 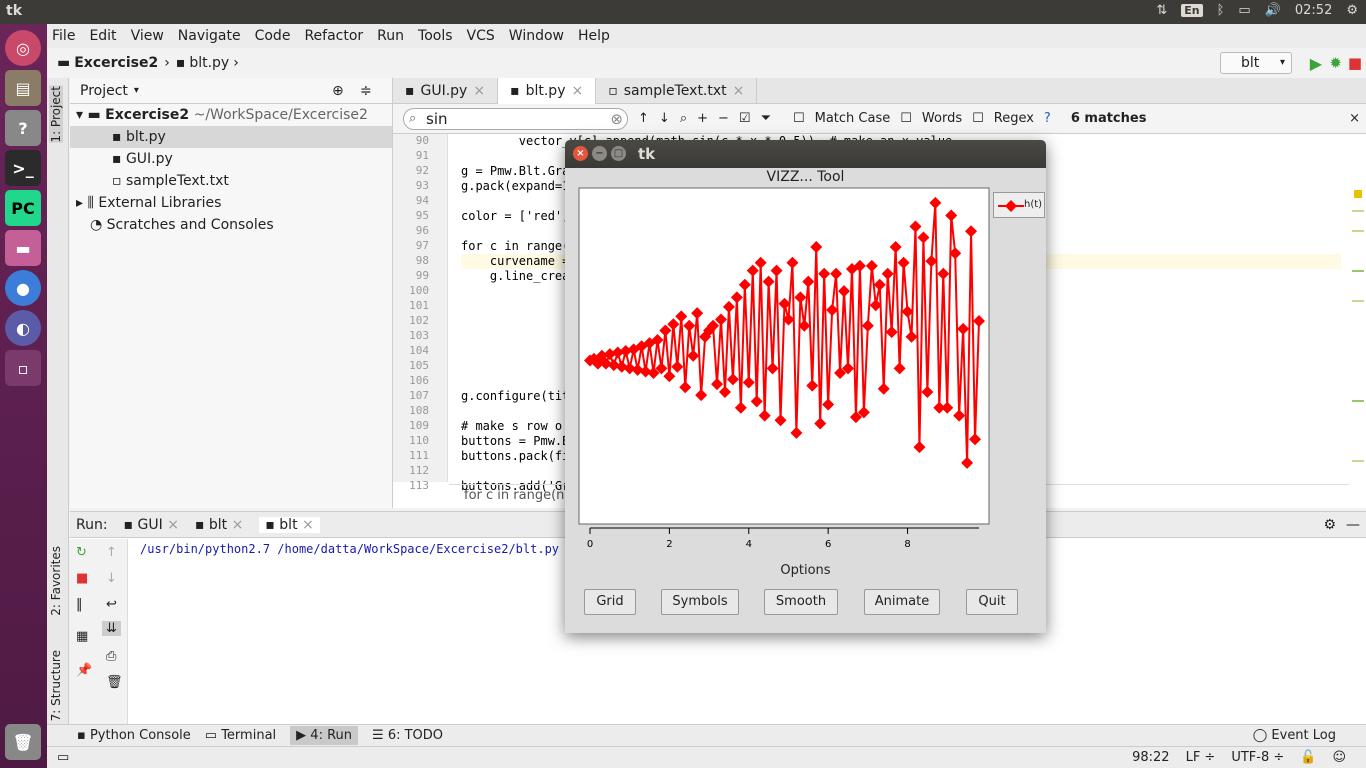 I want to click on print-icon: ⎙, so click(x=111, y=656).